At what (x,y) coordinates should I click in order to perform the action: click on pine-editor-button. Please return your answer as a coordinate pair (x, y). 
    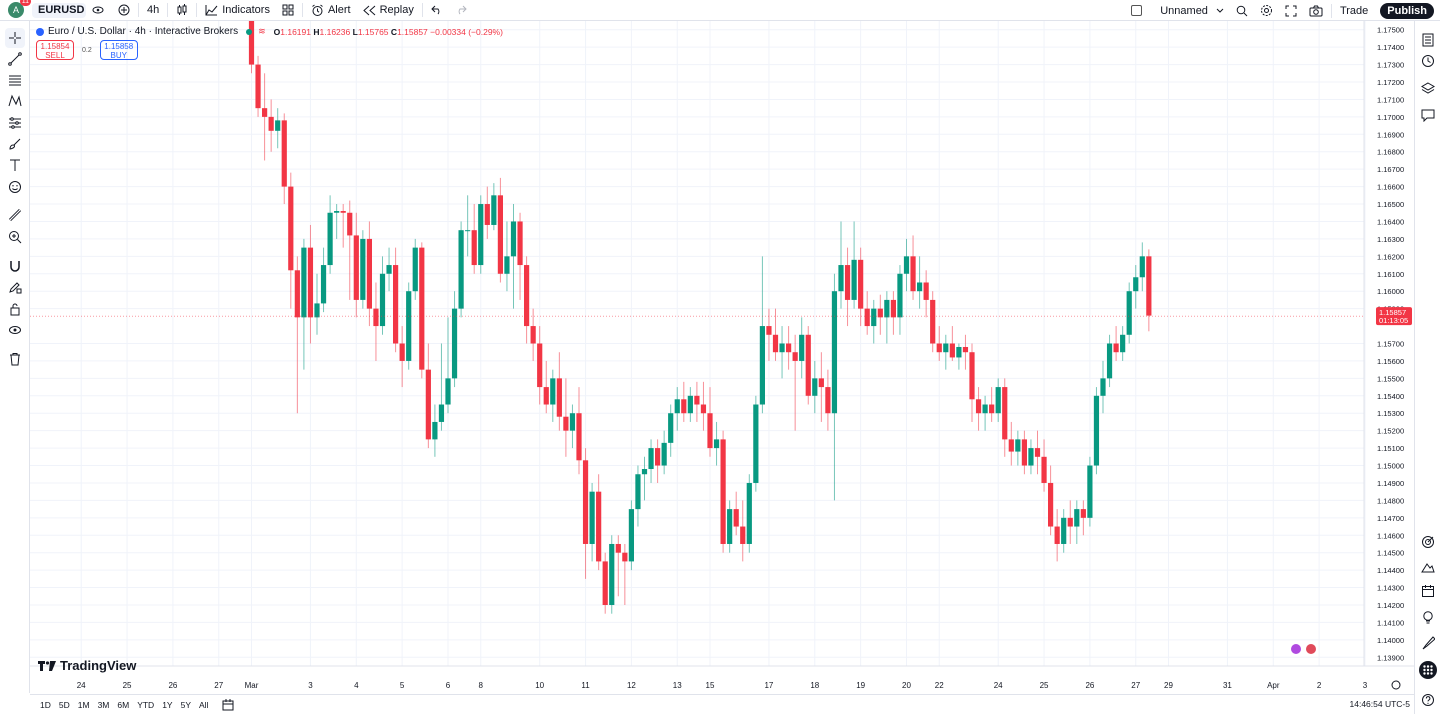
    Looking at the image, I should click on (1428, 567).